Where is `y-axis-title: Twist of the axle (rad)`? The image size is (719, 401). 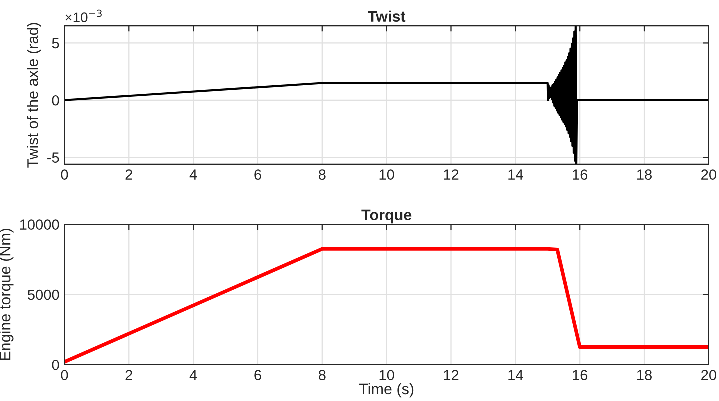
y-axis-title: Twist of the axle (rad) is located at coordinates (34, 95).